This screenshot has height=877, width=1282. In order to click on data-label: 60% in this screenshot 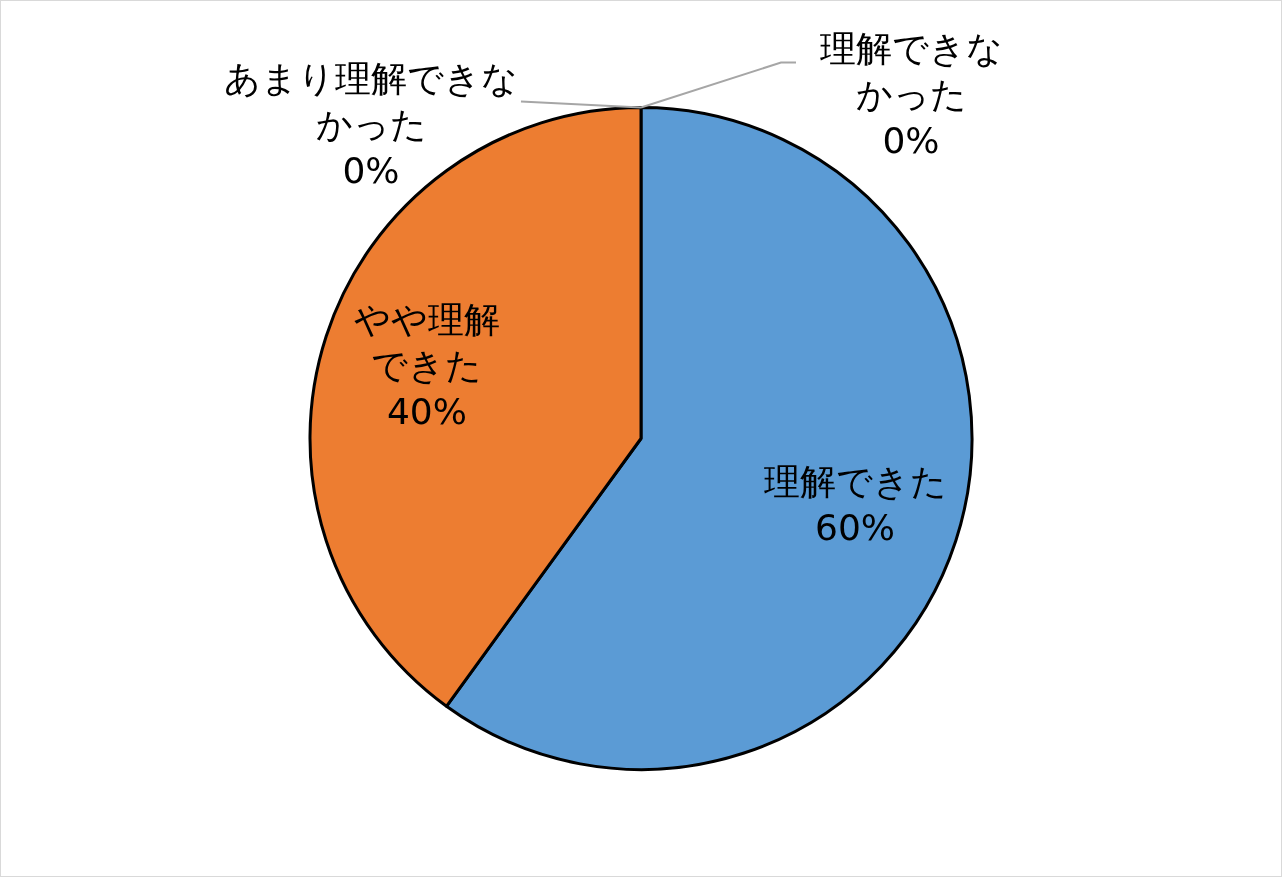, I will do `click(855, 528)`.